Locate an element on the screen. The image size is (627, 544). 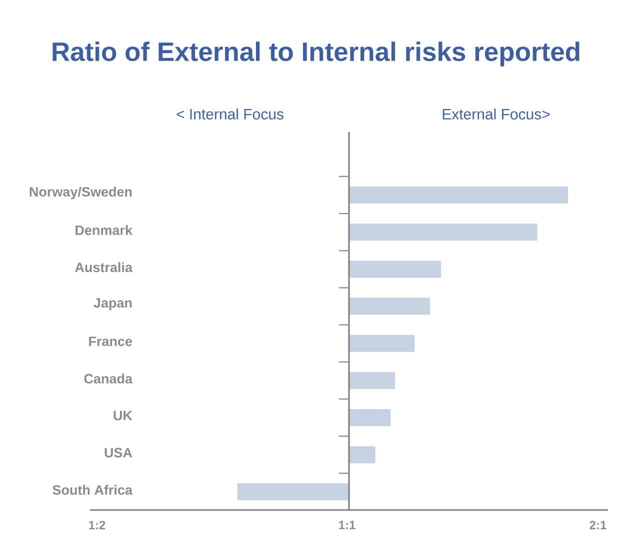
y-tick-label: France is located at coordinates (110, 341).